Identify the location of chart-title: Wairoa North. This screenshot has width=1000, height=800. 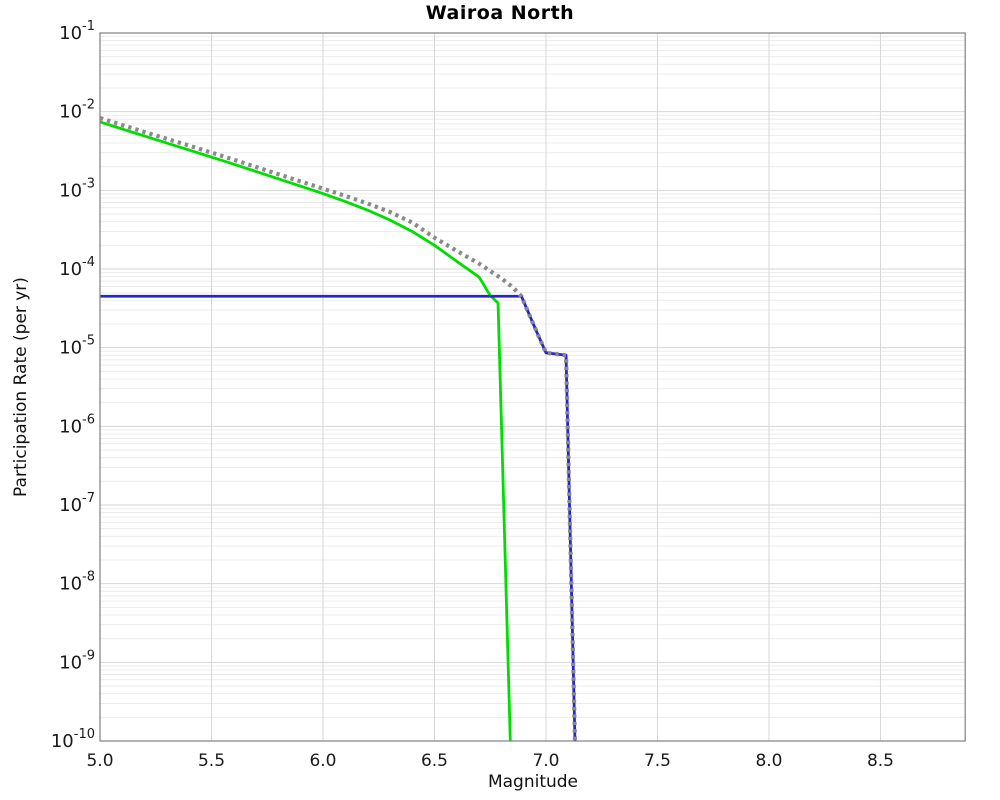
(500, 13).